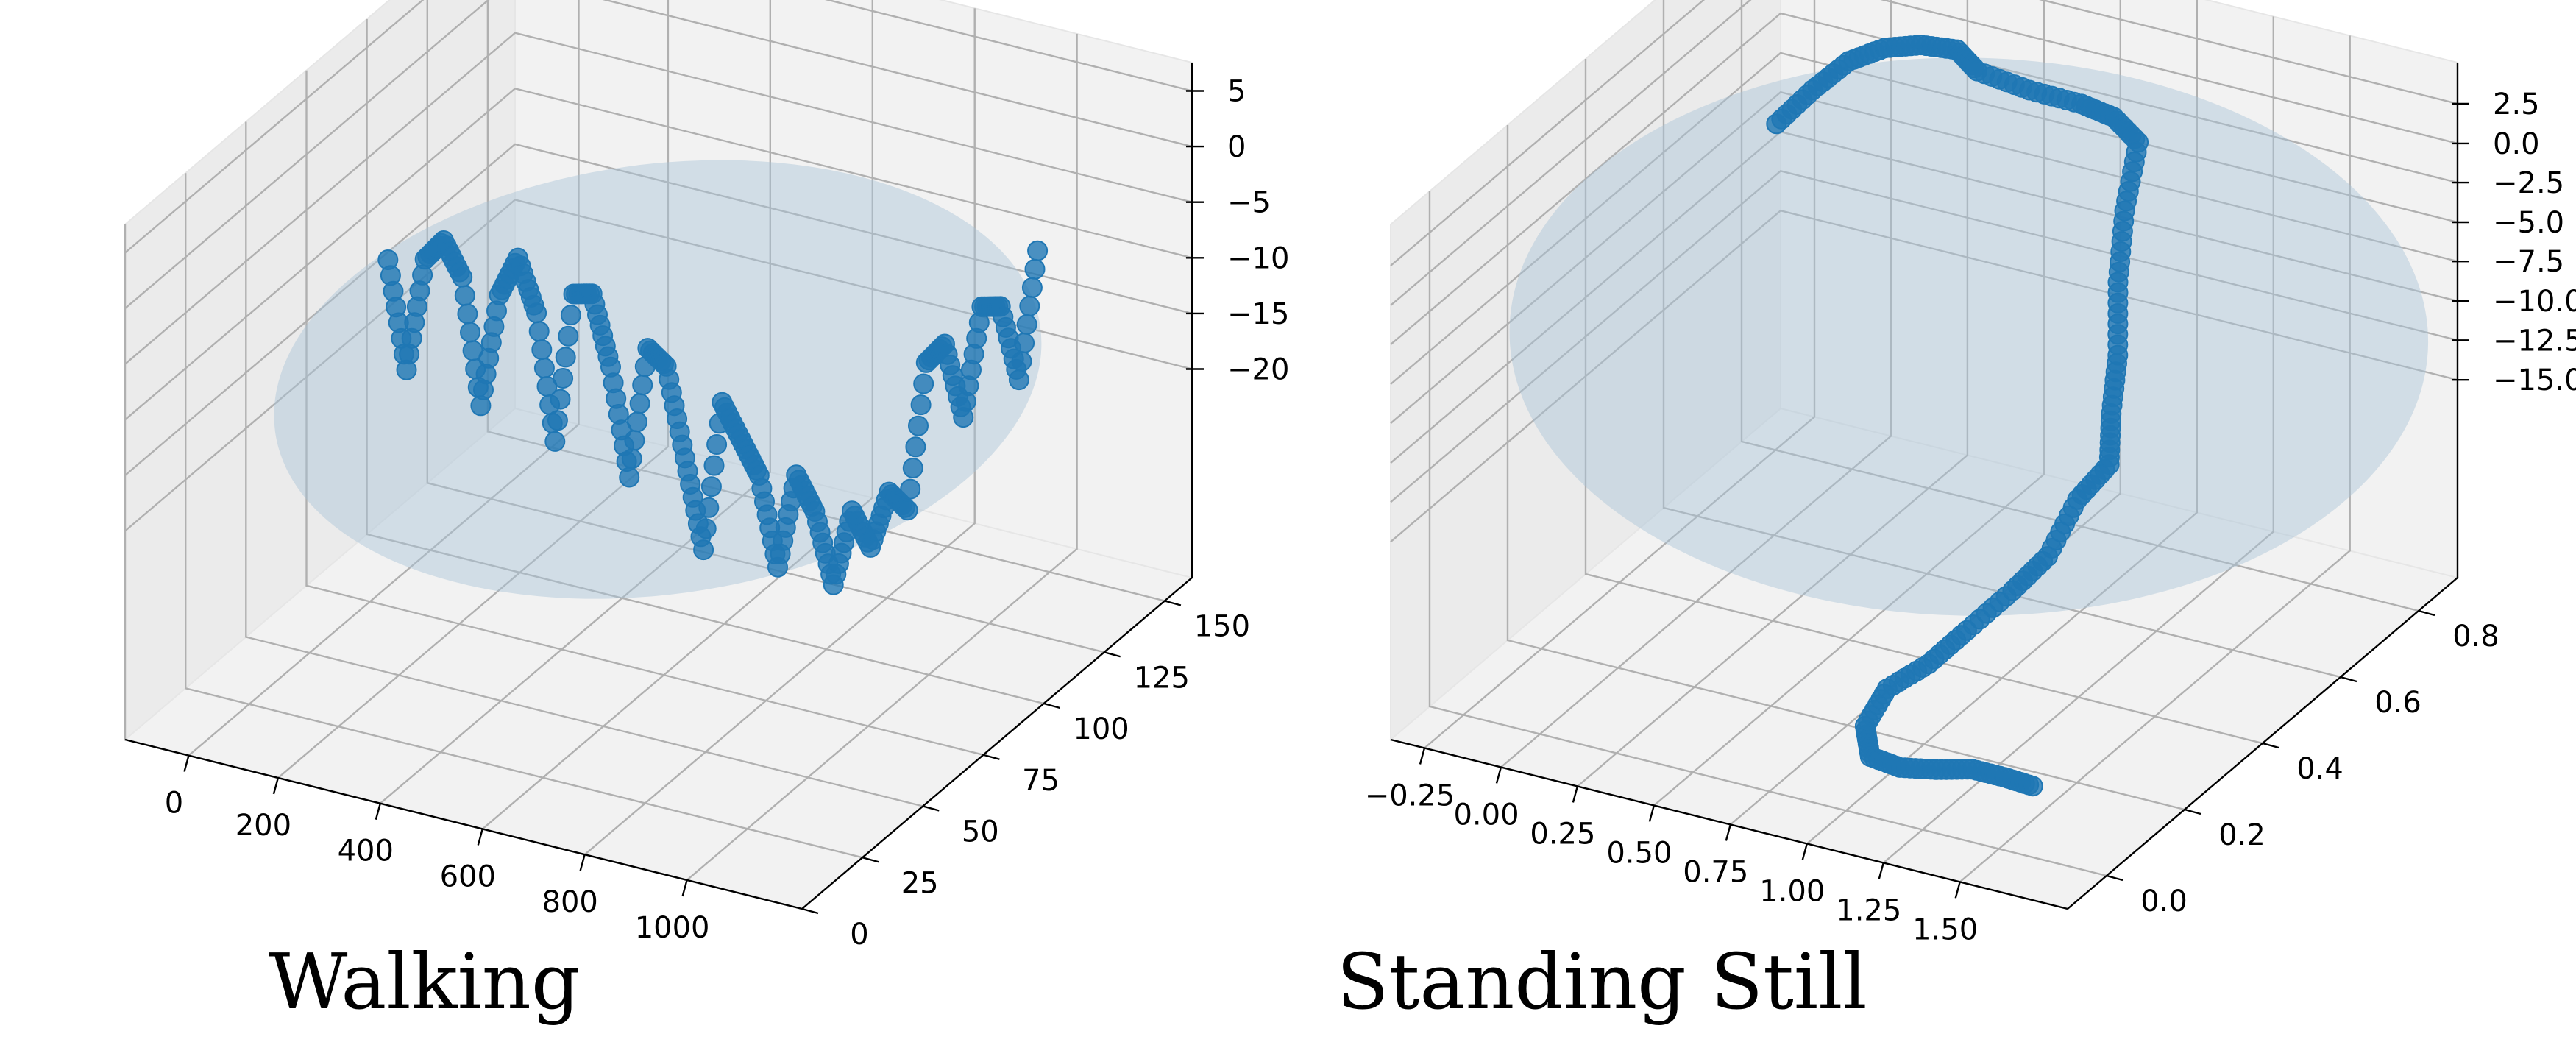  Describe the element at coordinates (2534, 341) in the screenshot. I see `z-tick-label: −12.5` at that location.